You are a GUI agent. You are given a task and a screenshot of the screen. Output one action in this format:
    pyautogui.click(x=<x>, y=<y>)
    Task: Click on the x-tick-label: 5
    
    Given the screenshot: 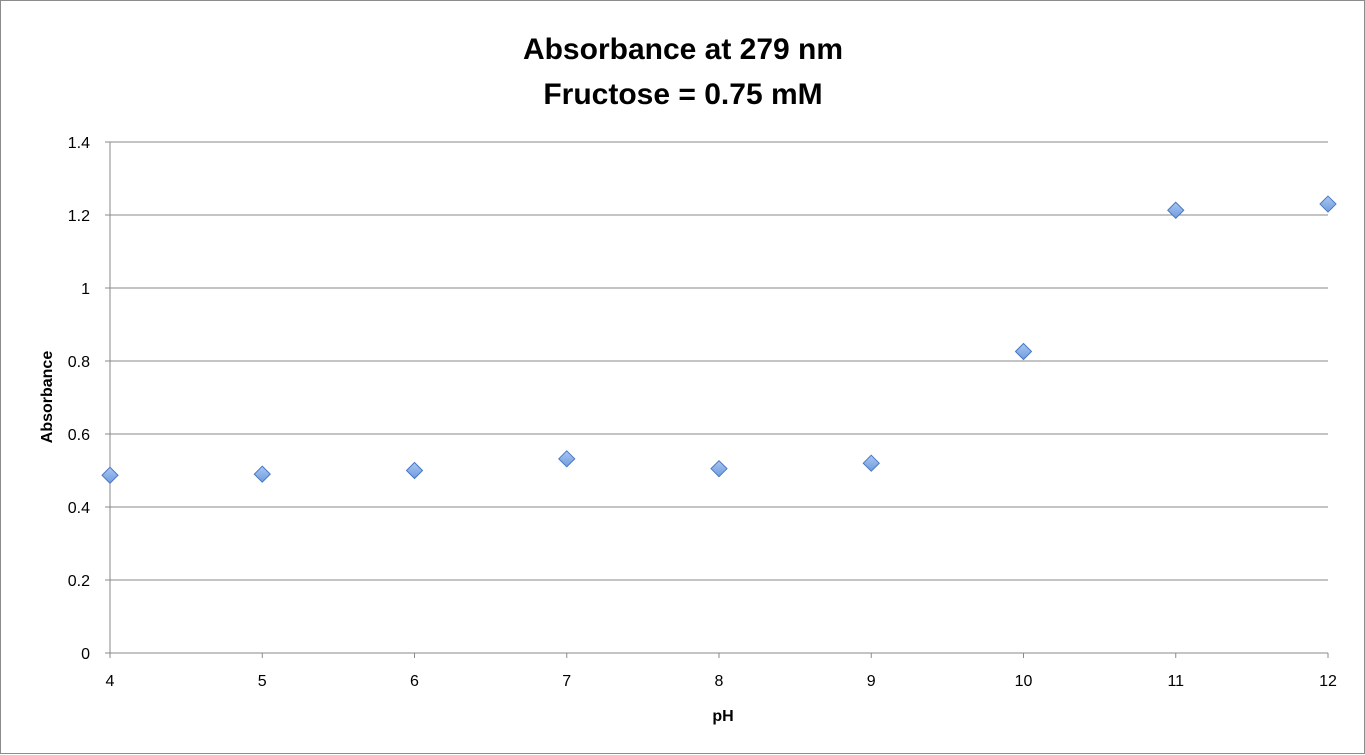 What is the action you would take?
    pyautogui.click(x=262, y=681)
    